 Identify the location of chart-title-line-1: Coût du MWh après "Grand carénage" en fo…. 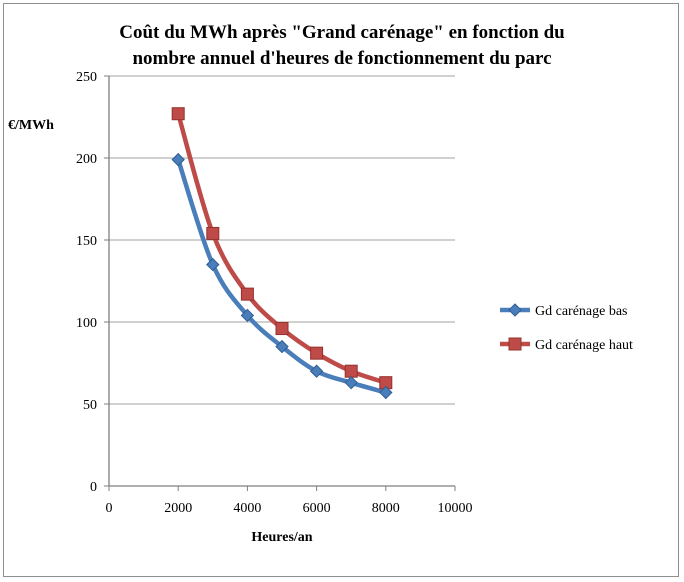
(342, 32).